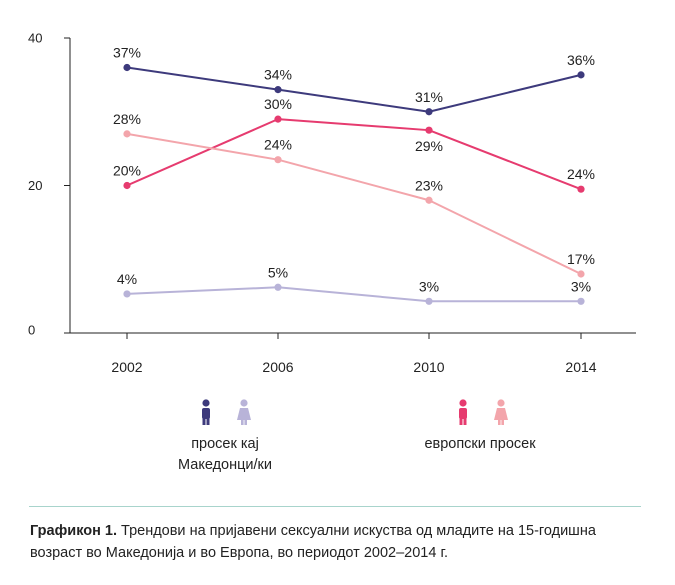  What do you see at coordinates (580, 367) in the screenshot?
I see `x-tick-label: 2014` at bounding box center [580, 367].